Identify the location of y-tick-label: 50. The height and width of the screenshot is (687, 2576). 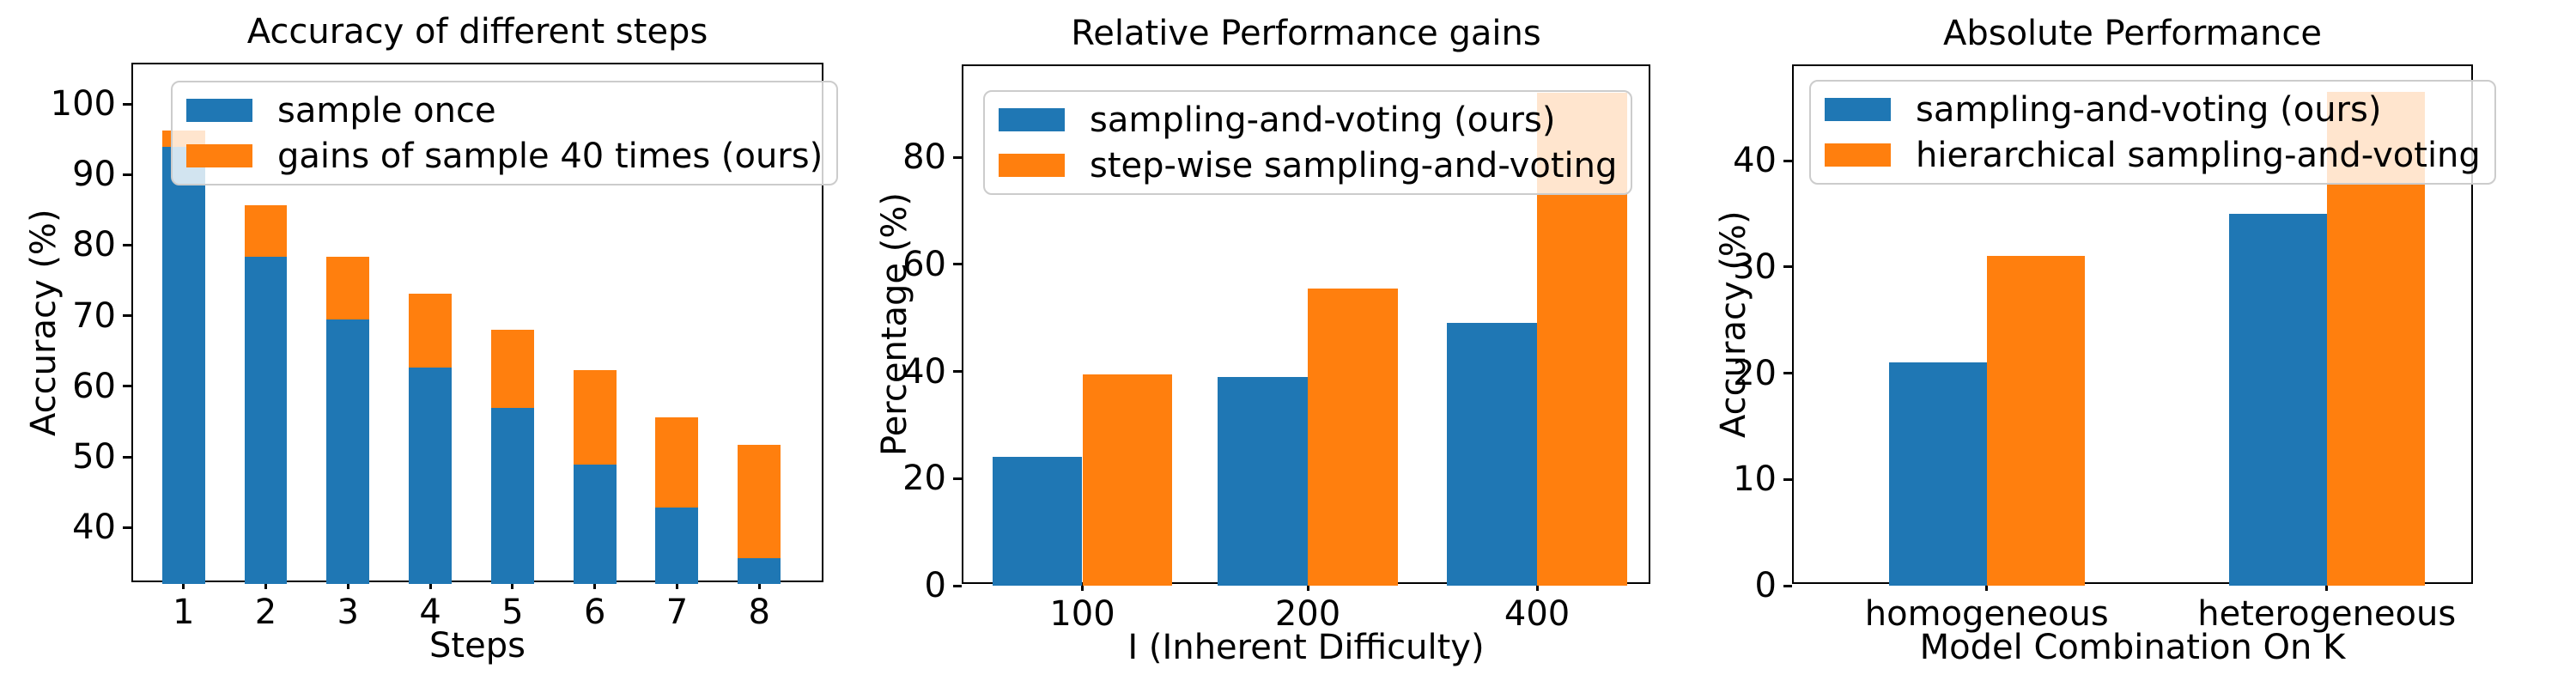
(94, 457).